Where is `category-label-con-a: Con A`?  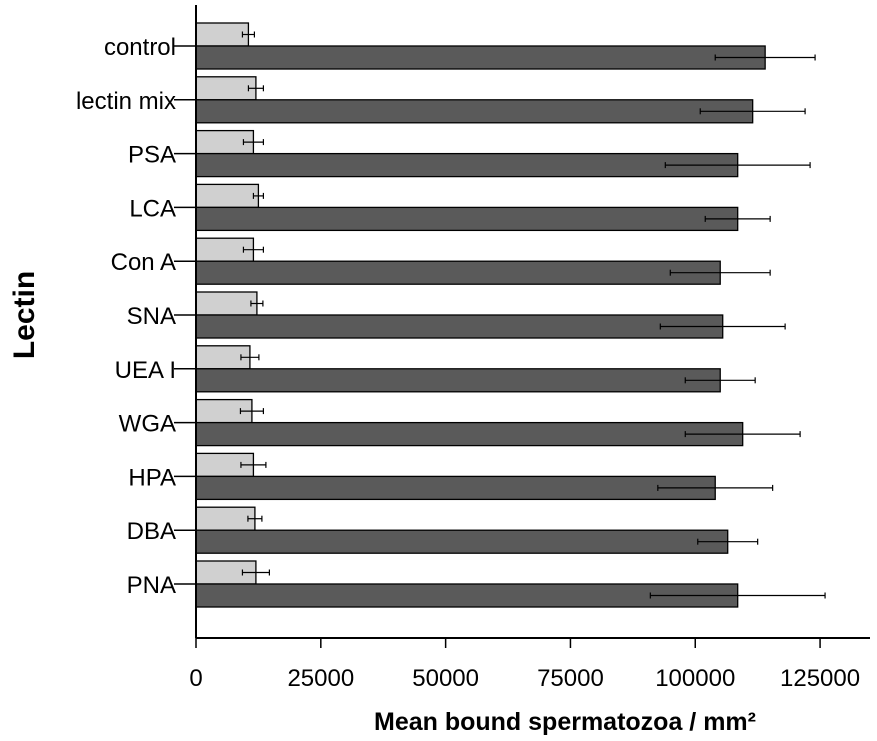
category-label-con-a: Con A is located at coordinates (143, 262).